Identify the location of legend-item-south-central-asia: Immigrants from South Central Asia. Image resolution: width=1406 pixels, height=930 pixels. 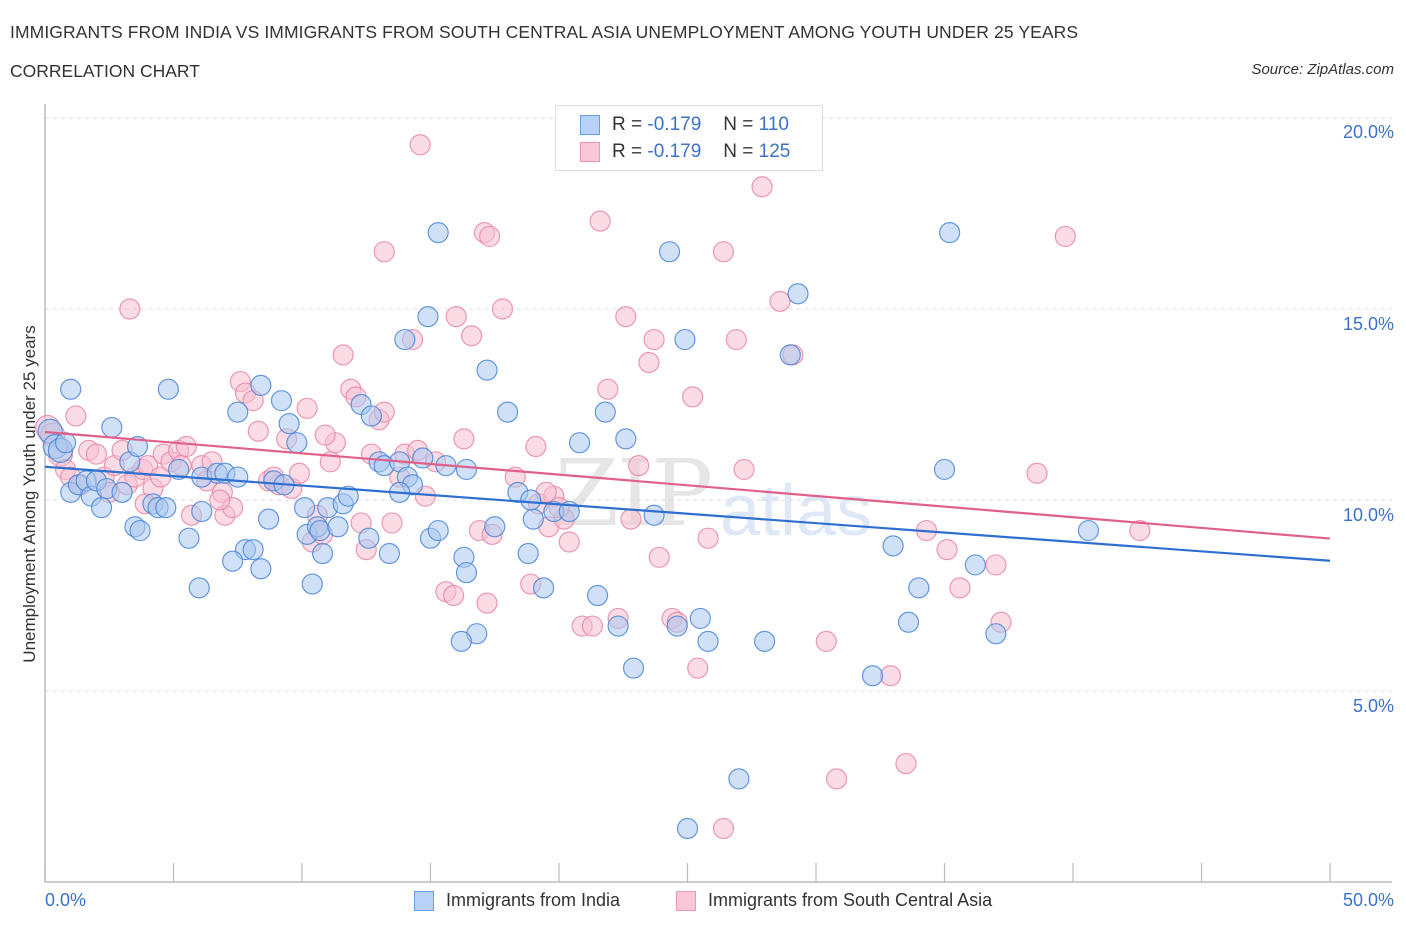
(834, 900).